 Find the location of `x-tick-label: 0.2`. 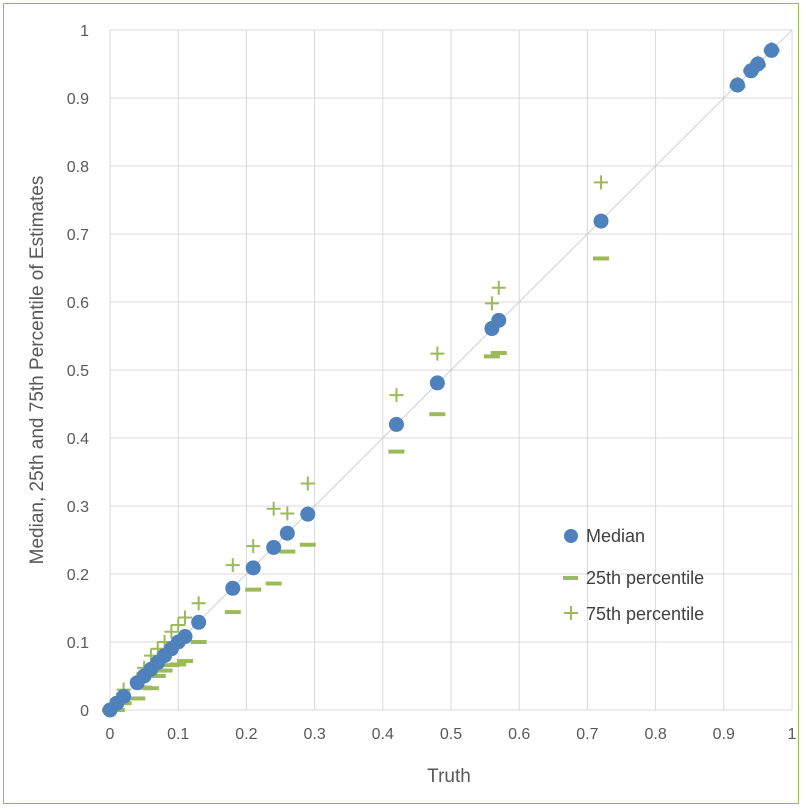

x-tick-label: 0.2 is located at coordinates (246, 734).